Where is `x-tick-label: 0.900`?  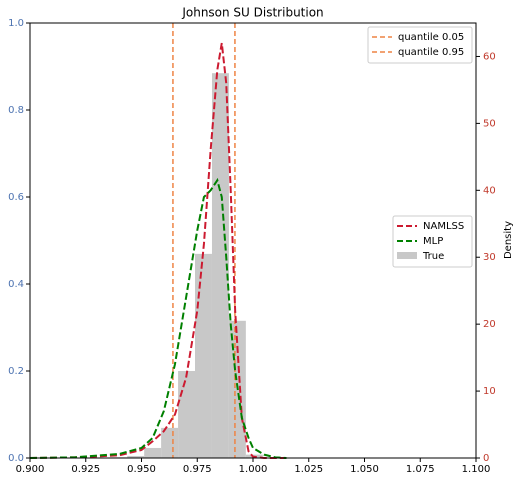 x-tick-label: 0.900 is located at coordinates (30, 469).